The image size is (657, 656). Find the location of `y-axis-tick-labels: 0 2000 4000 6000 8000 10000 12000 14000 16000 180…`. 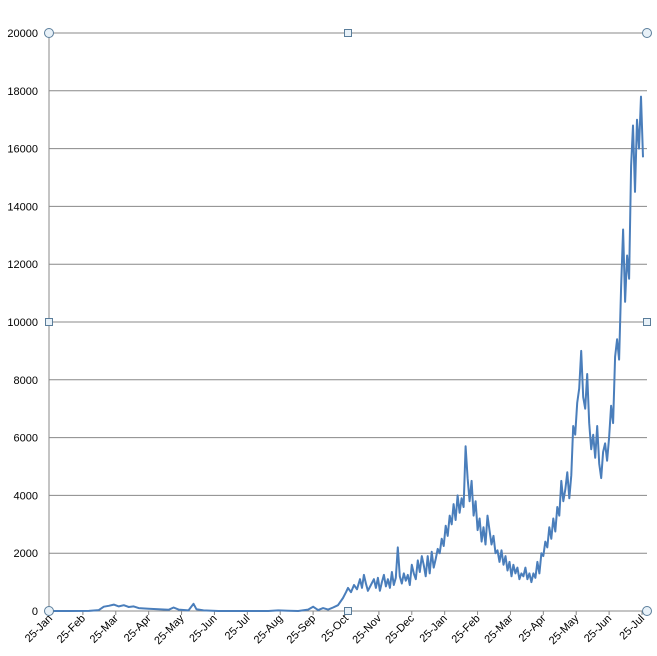

y-axis-tick-labels: 0 2000 4000 6000 8000 10000 12000 14000 16000 180… is located at coordinates (22, 323).